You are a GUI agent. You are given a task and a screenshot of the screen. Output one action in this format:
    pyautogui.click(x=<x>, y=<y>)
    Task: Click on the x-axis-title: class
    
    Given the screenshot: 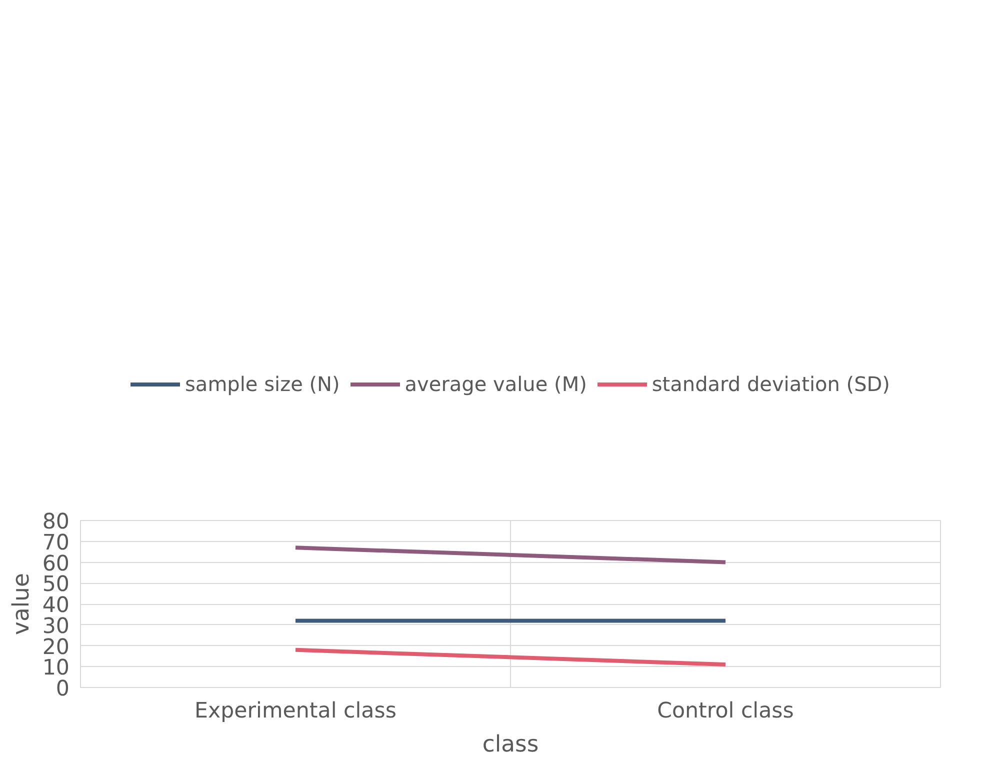 What is the action you would take?
    pyautogui.click(x=510, y=745)
    